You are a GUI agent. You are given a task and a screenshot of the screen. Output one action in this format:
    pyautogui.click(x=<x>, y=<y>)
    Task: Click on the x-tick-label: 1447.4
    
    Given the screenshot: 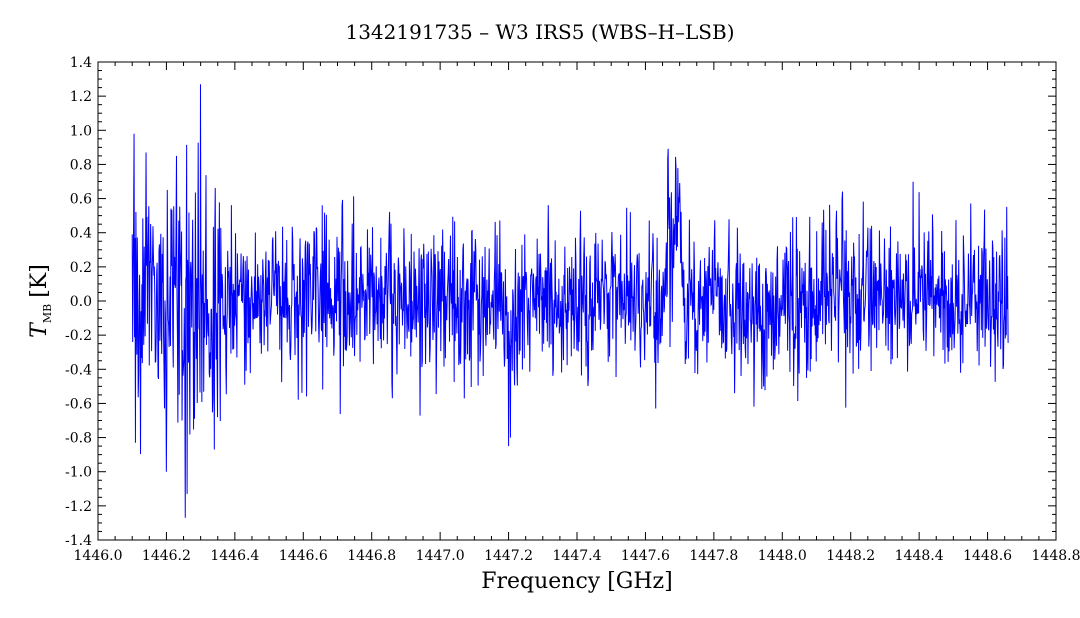 What is the action you would take?
    pyautogui.click(x=577, y=556)
    